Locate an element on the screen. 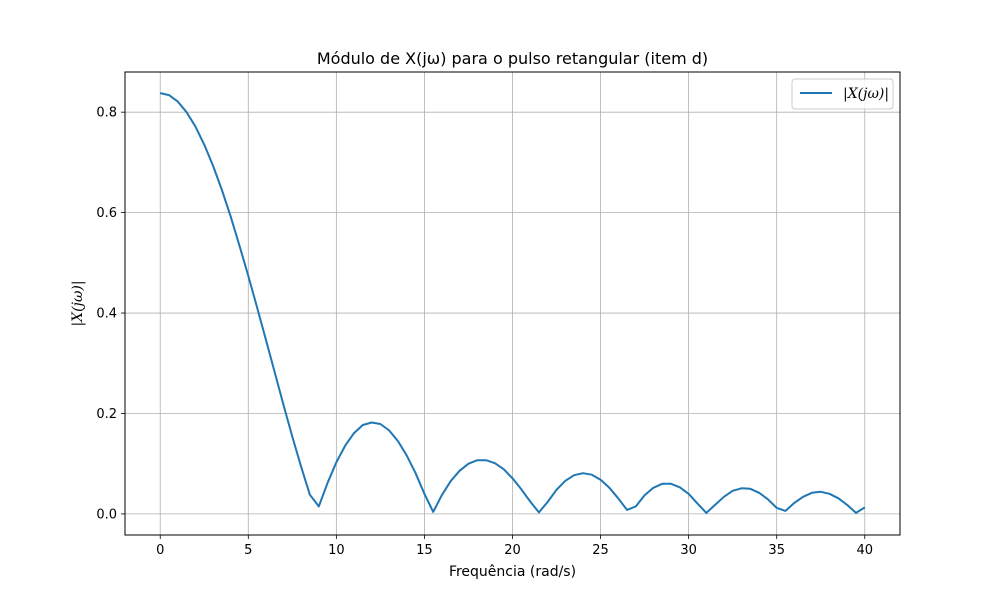  y-tick-label: 0.0 is located at coordinates (106, 514).